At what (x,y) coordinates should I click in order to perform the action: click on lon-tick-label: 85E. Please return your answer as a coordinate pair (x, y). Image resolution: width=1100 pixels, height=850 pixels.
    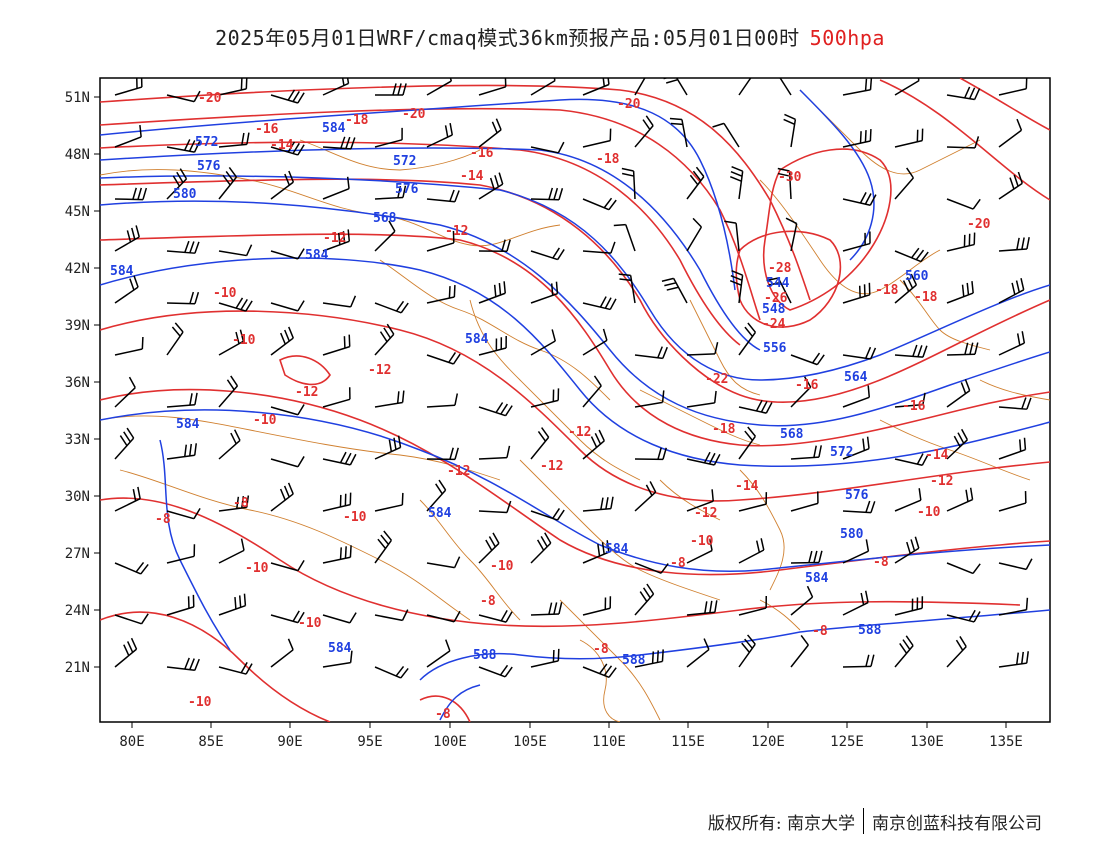
    Looking at the image, I should click on (210, 742).